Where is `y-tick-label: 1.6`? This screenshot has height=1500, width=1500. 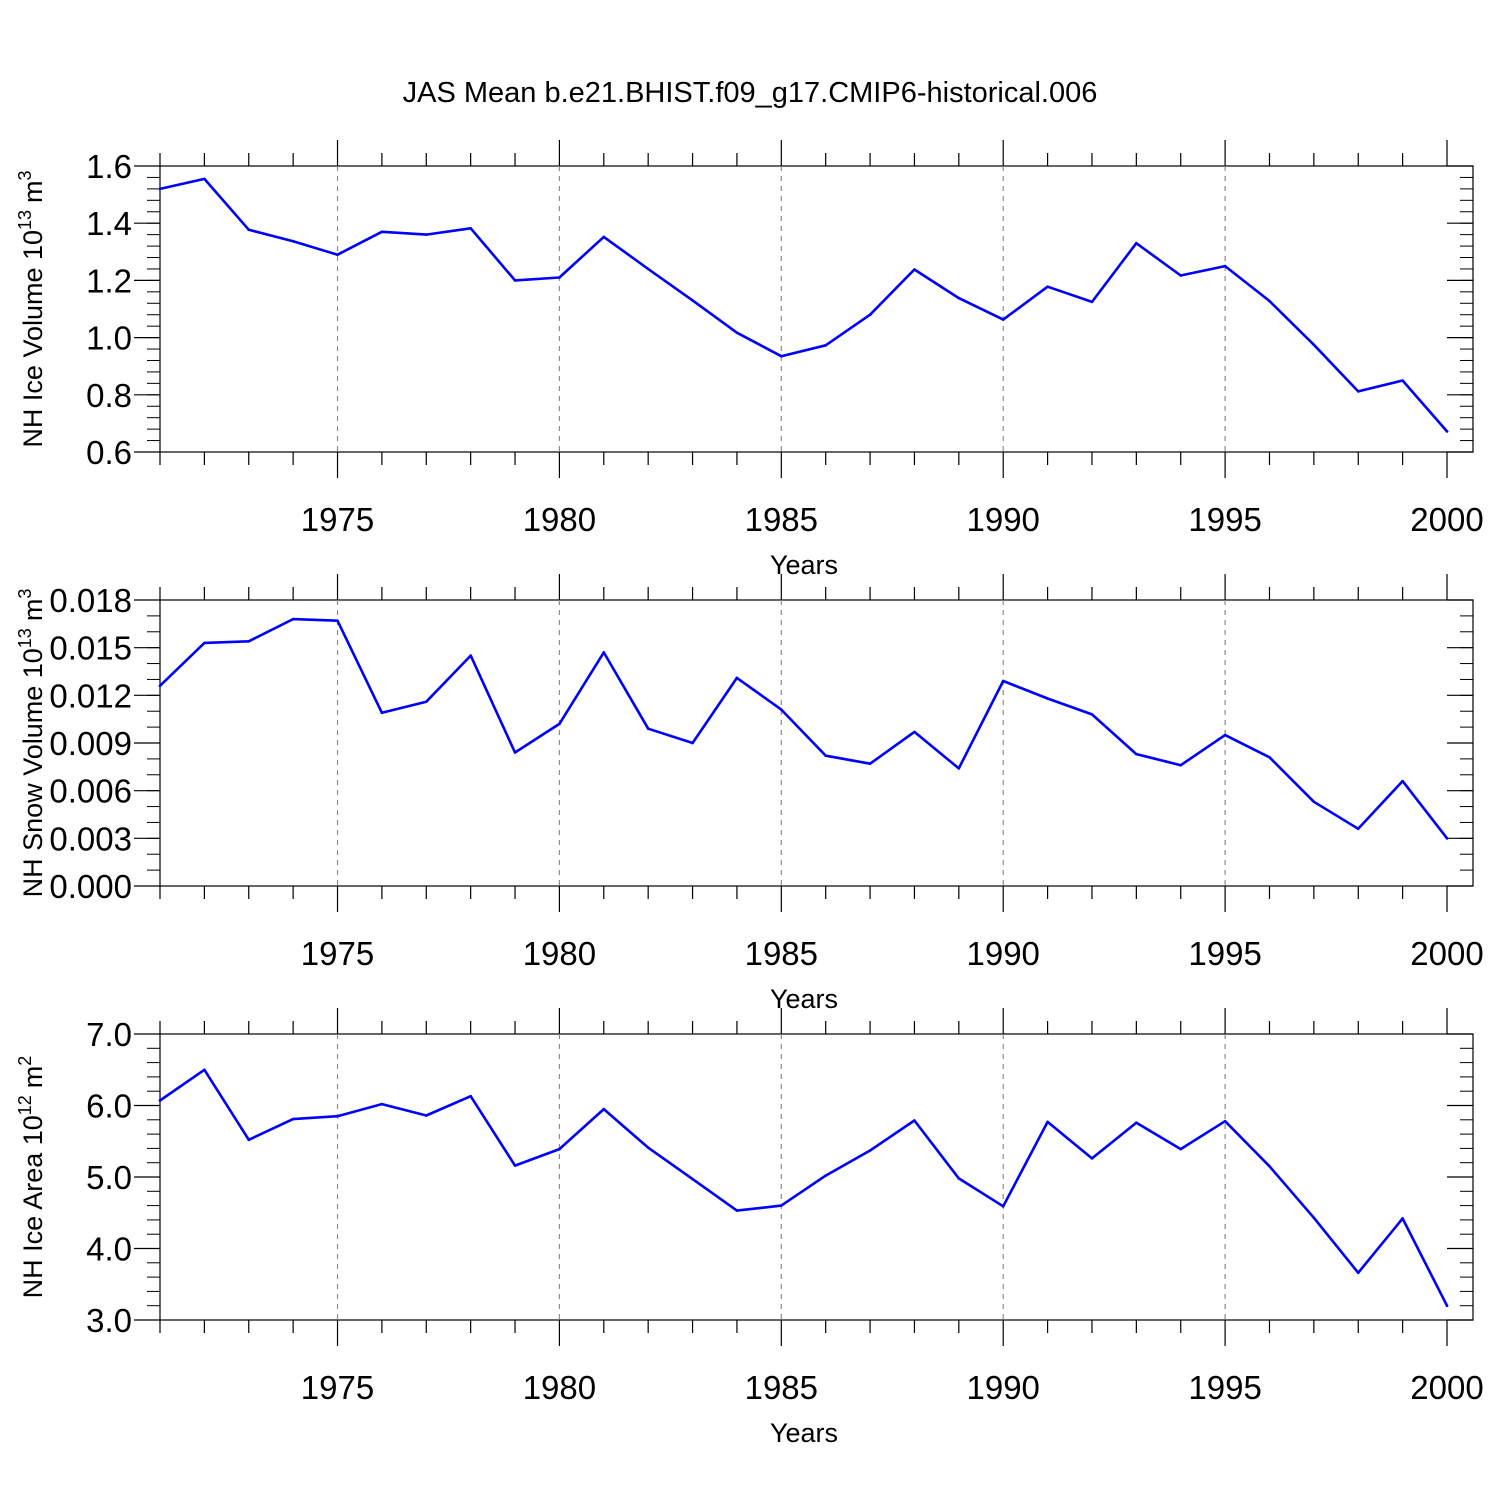
y-tick-label: 1.6 is located at coordinates (109, 166).